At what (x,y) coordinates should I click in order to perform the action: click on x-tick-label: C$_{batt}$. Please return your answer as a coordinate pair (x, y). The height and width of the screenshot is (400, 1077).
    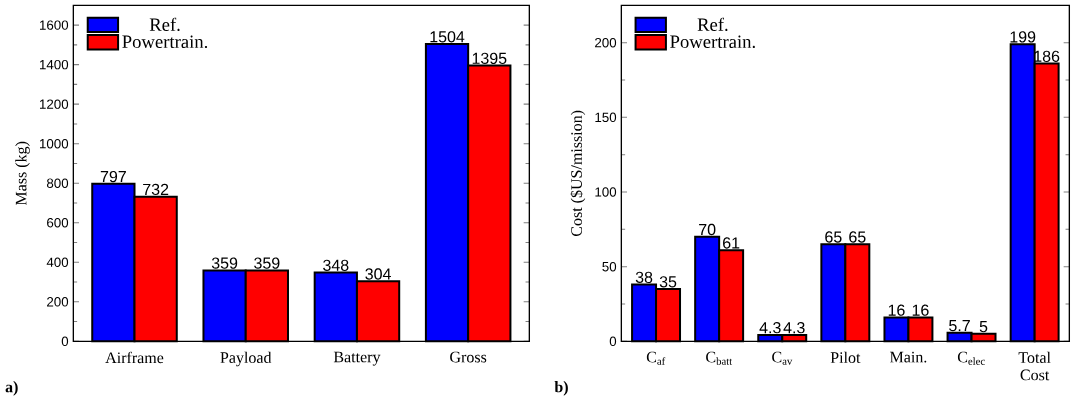
    Looking at the image, I should click on (719, 358).